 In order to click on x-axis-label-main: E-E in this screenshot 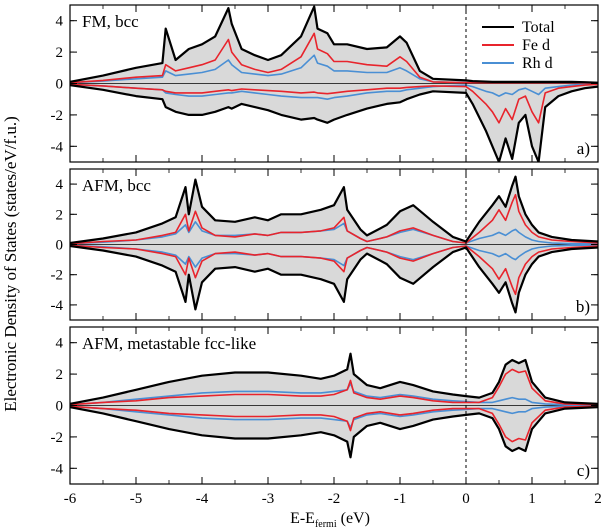, I will do `click(302, 518)`.